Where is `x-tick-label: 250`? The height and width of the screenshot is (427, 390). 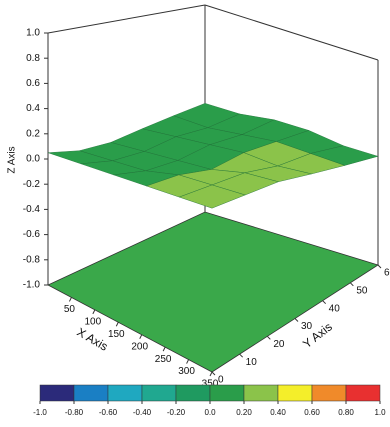
x-tick-label: 250 is located at coordinates (163, 359).